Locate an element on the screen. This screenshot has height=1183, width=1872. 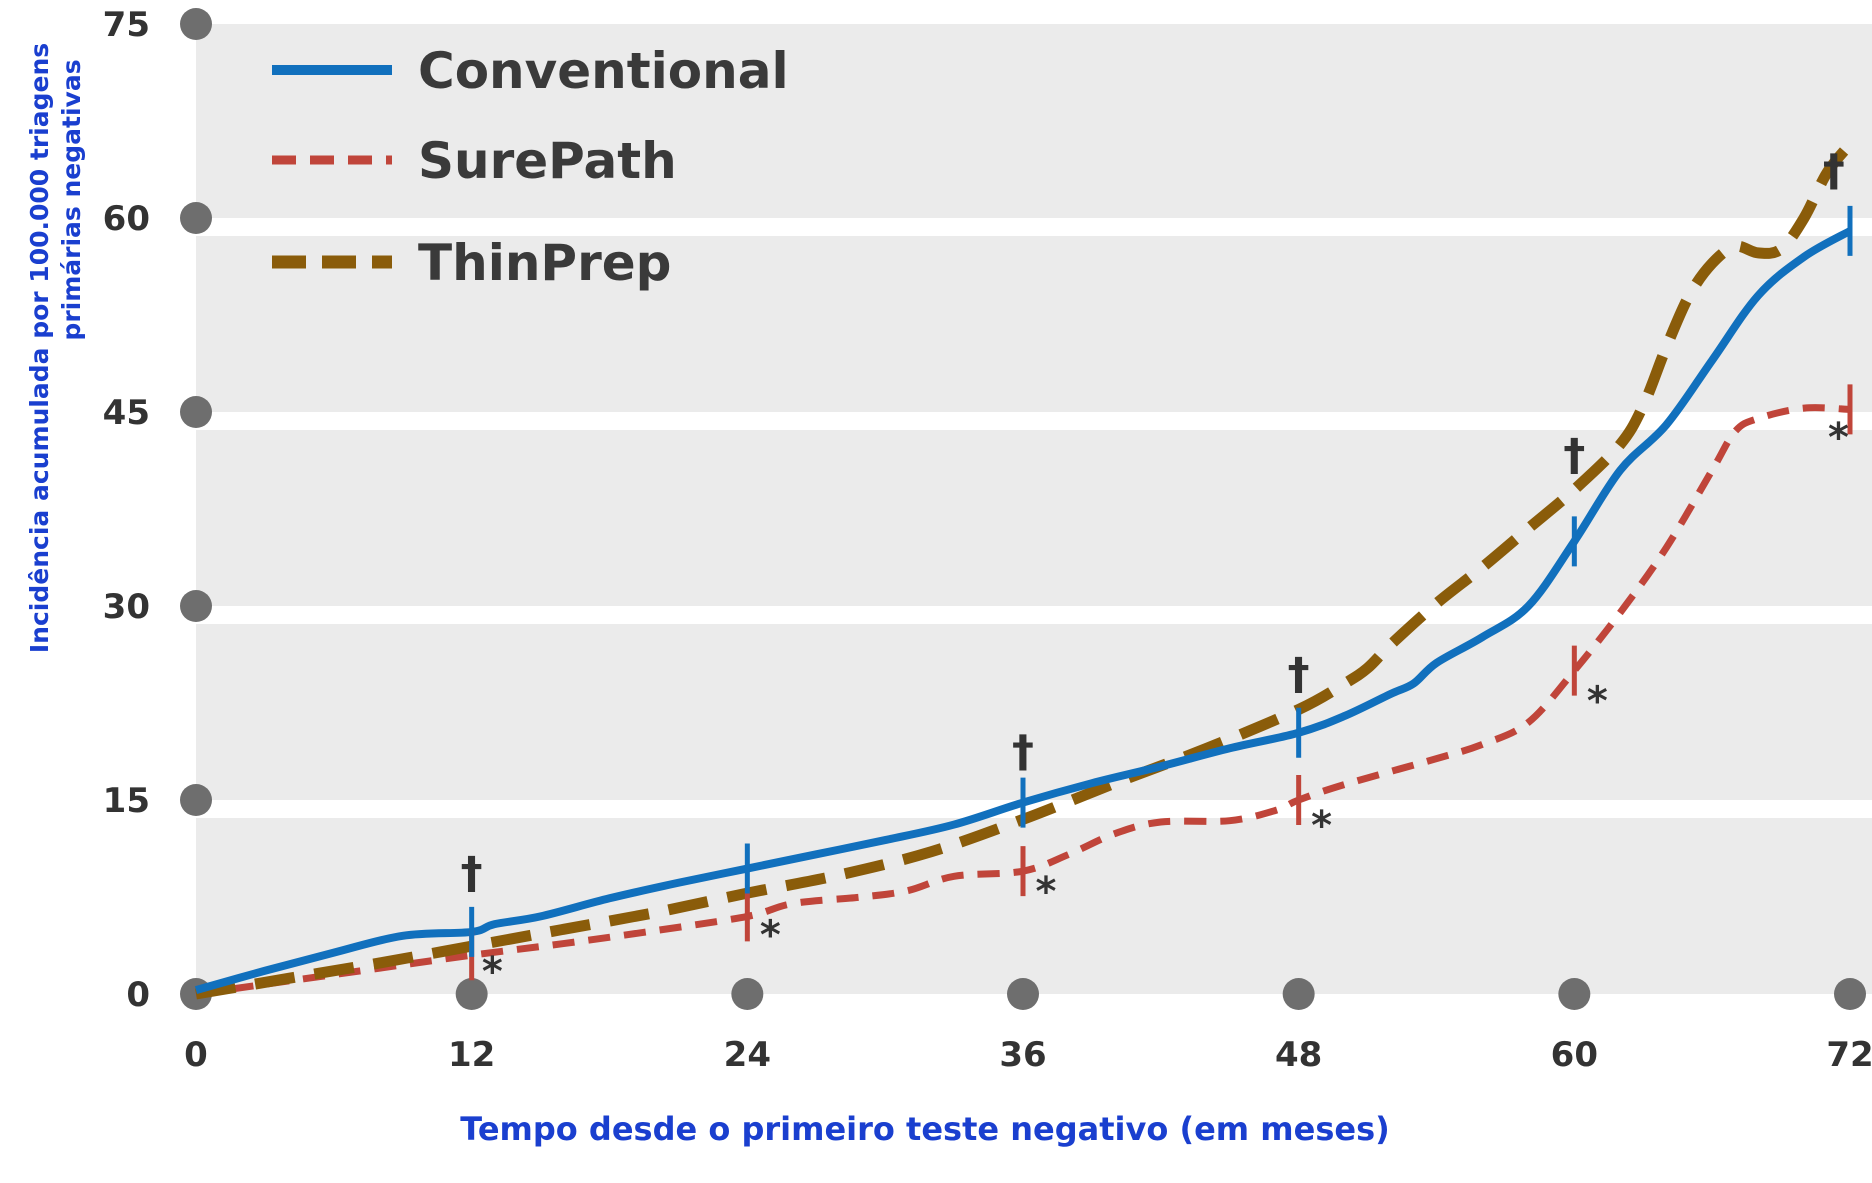
y-tick-label: 75 is located at coordinates (126, 25).